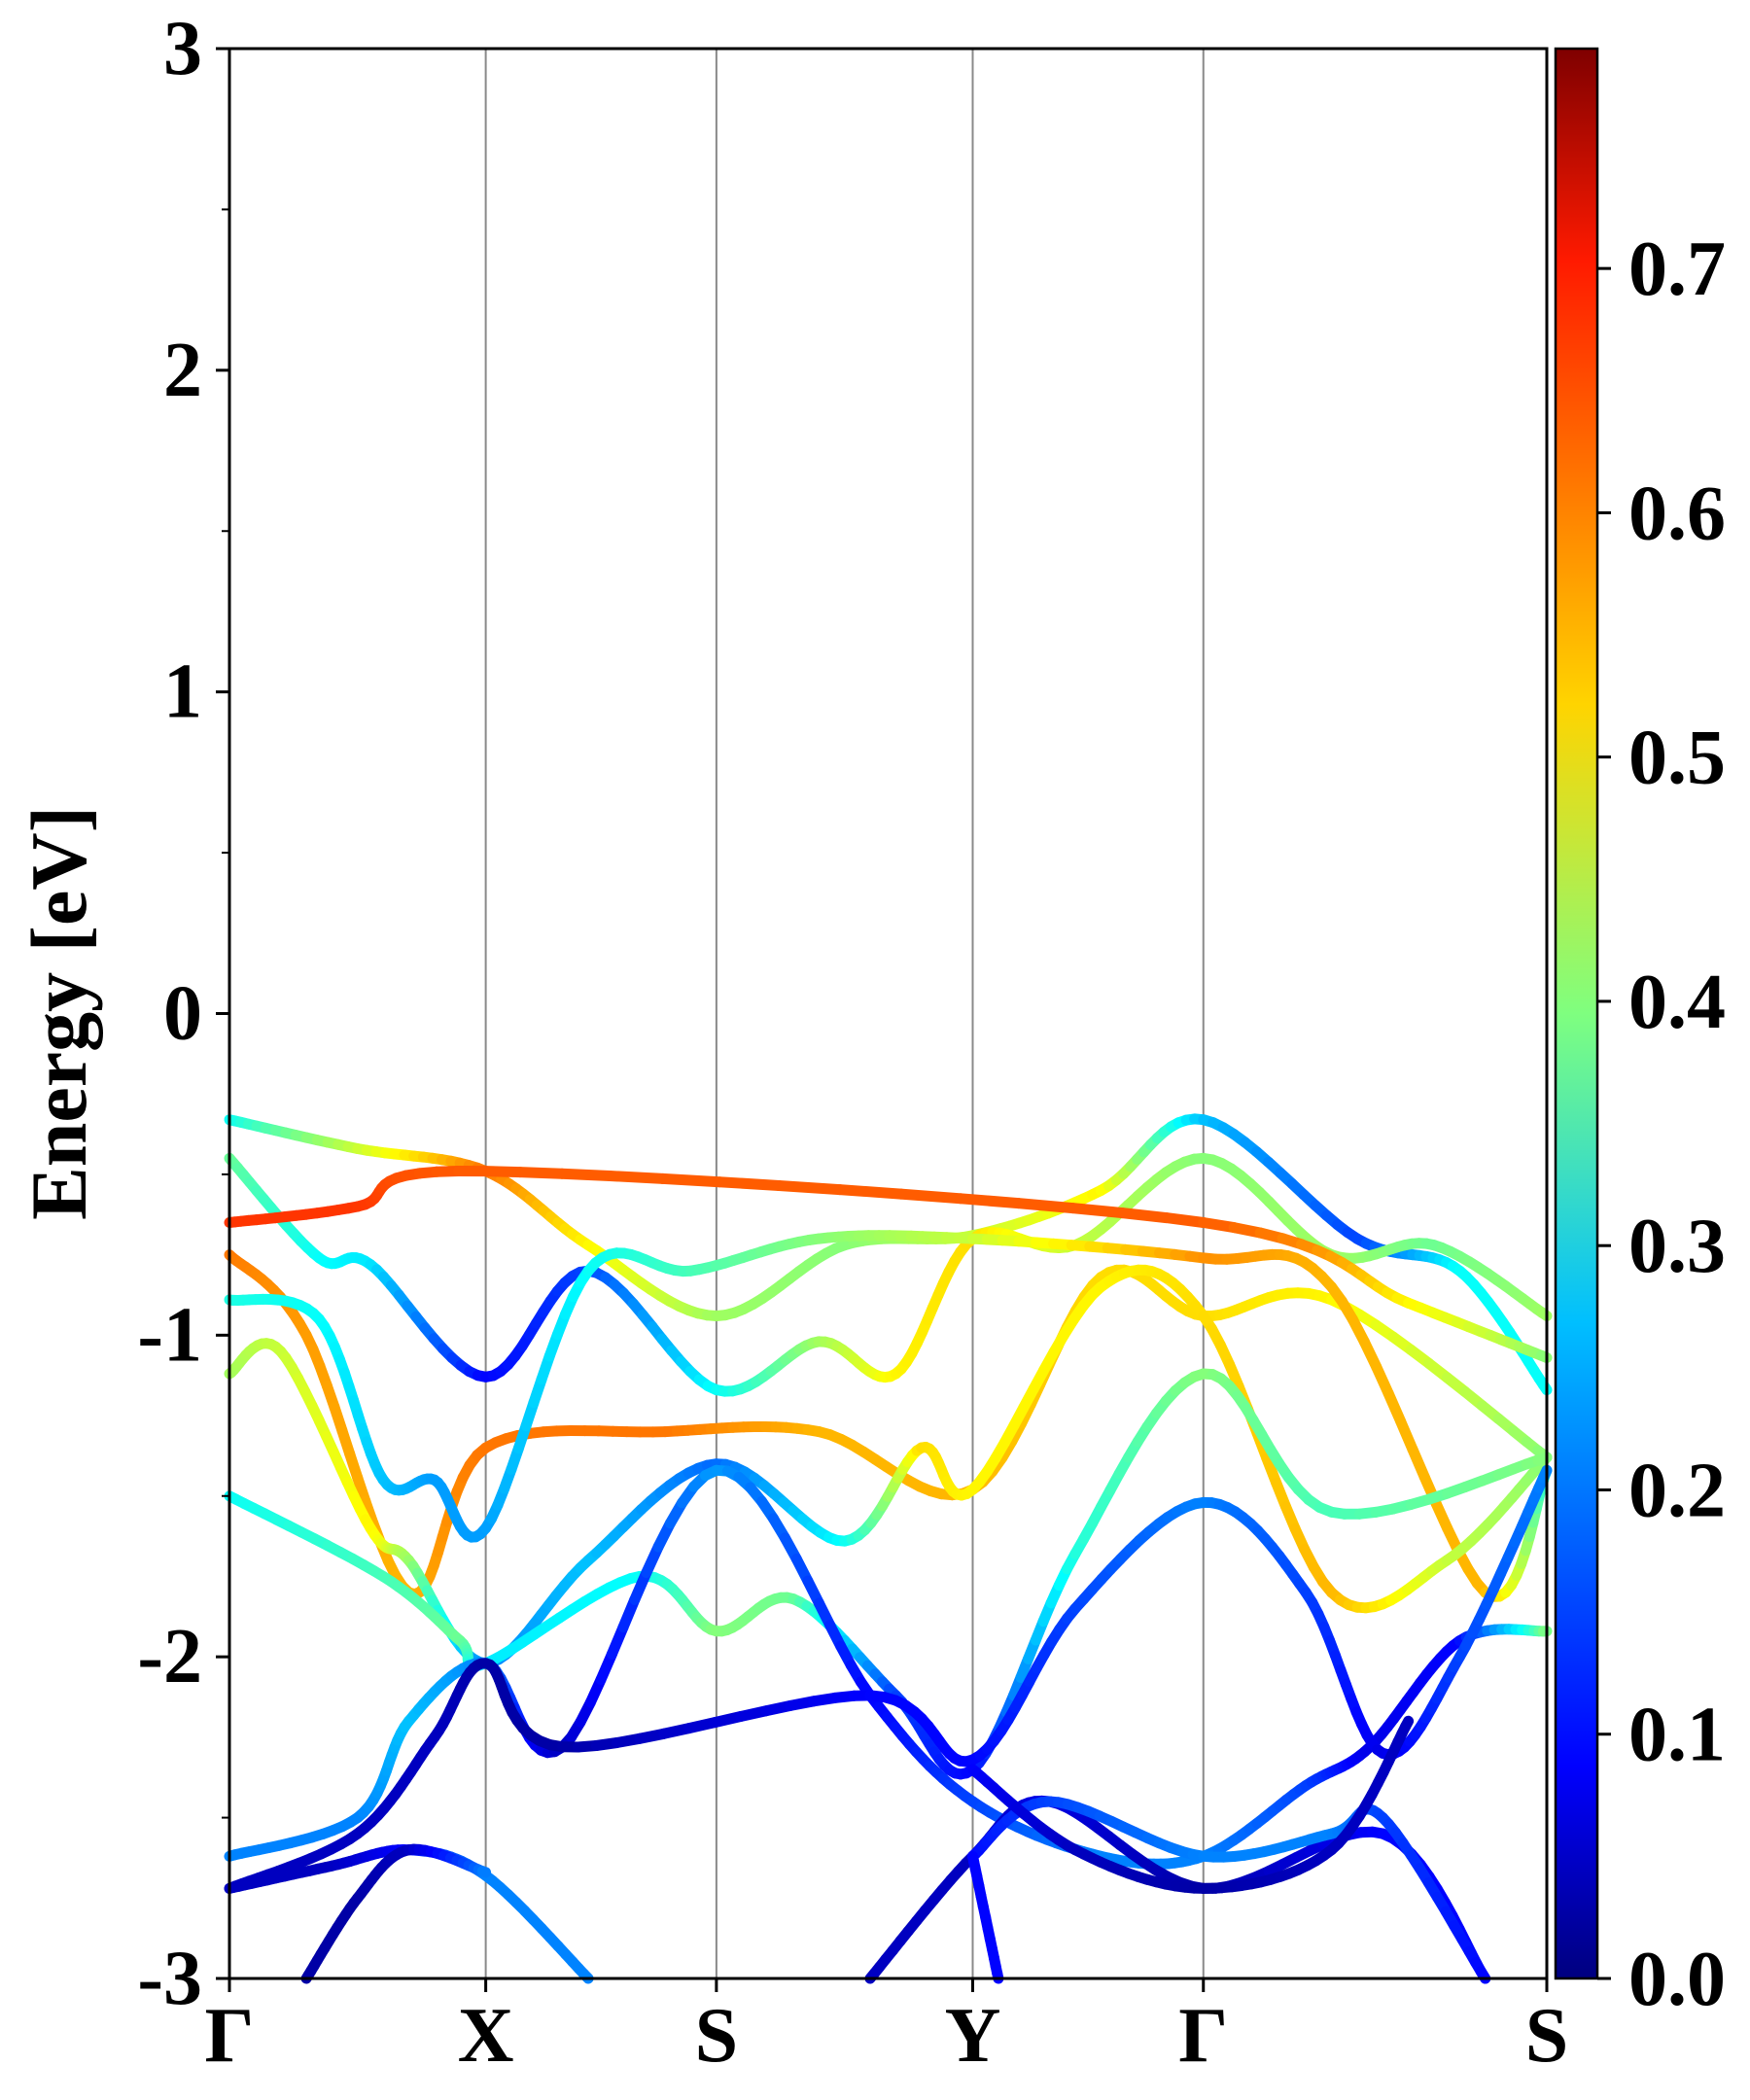 The image size is (1750, 2100). Describe the element at coordinates (1677, 758) in the screenshot. I see `colorbar-tick-label: 0.5` at that location.